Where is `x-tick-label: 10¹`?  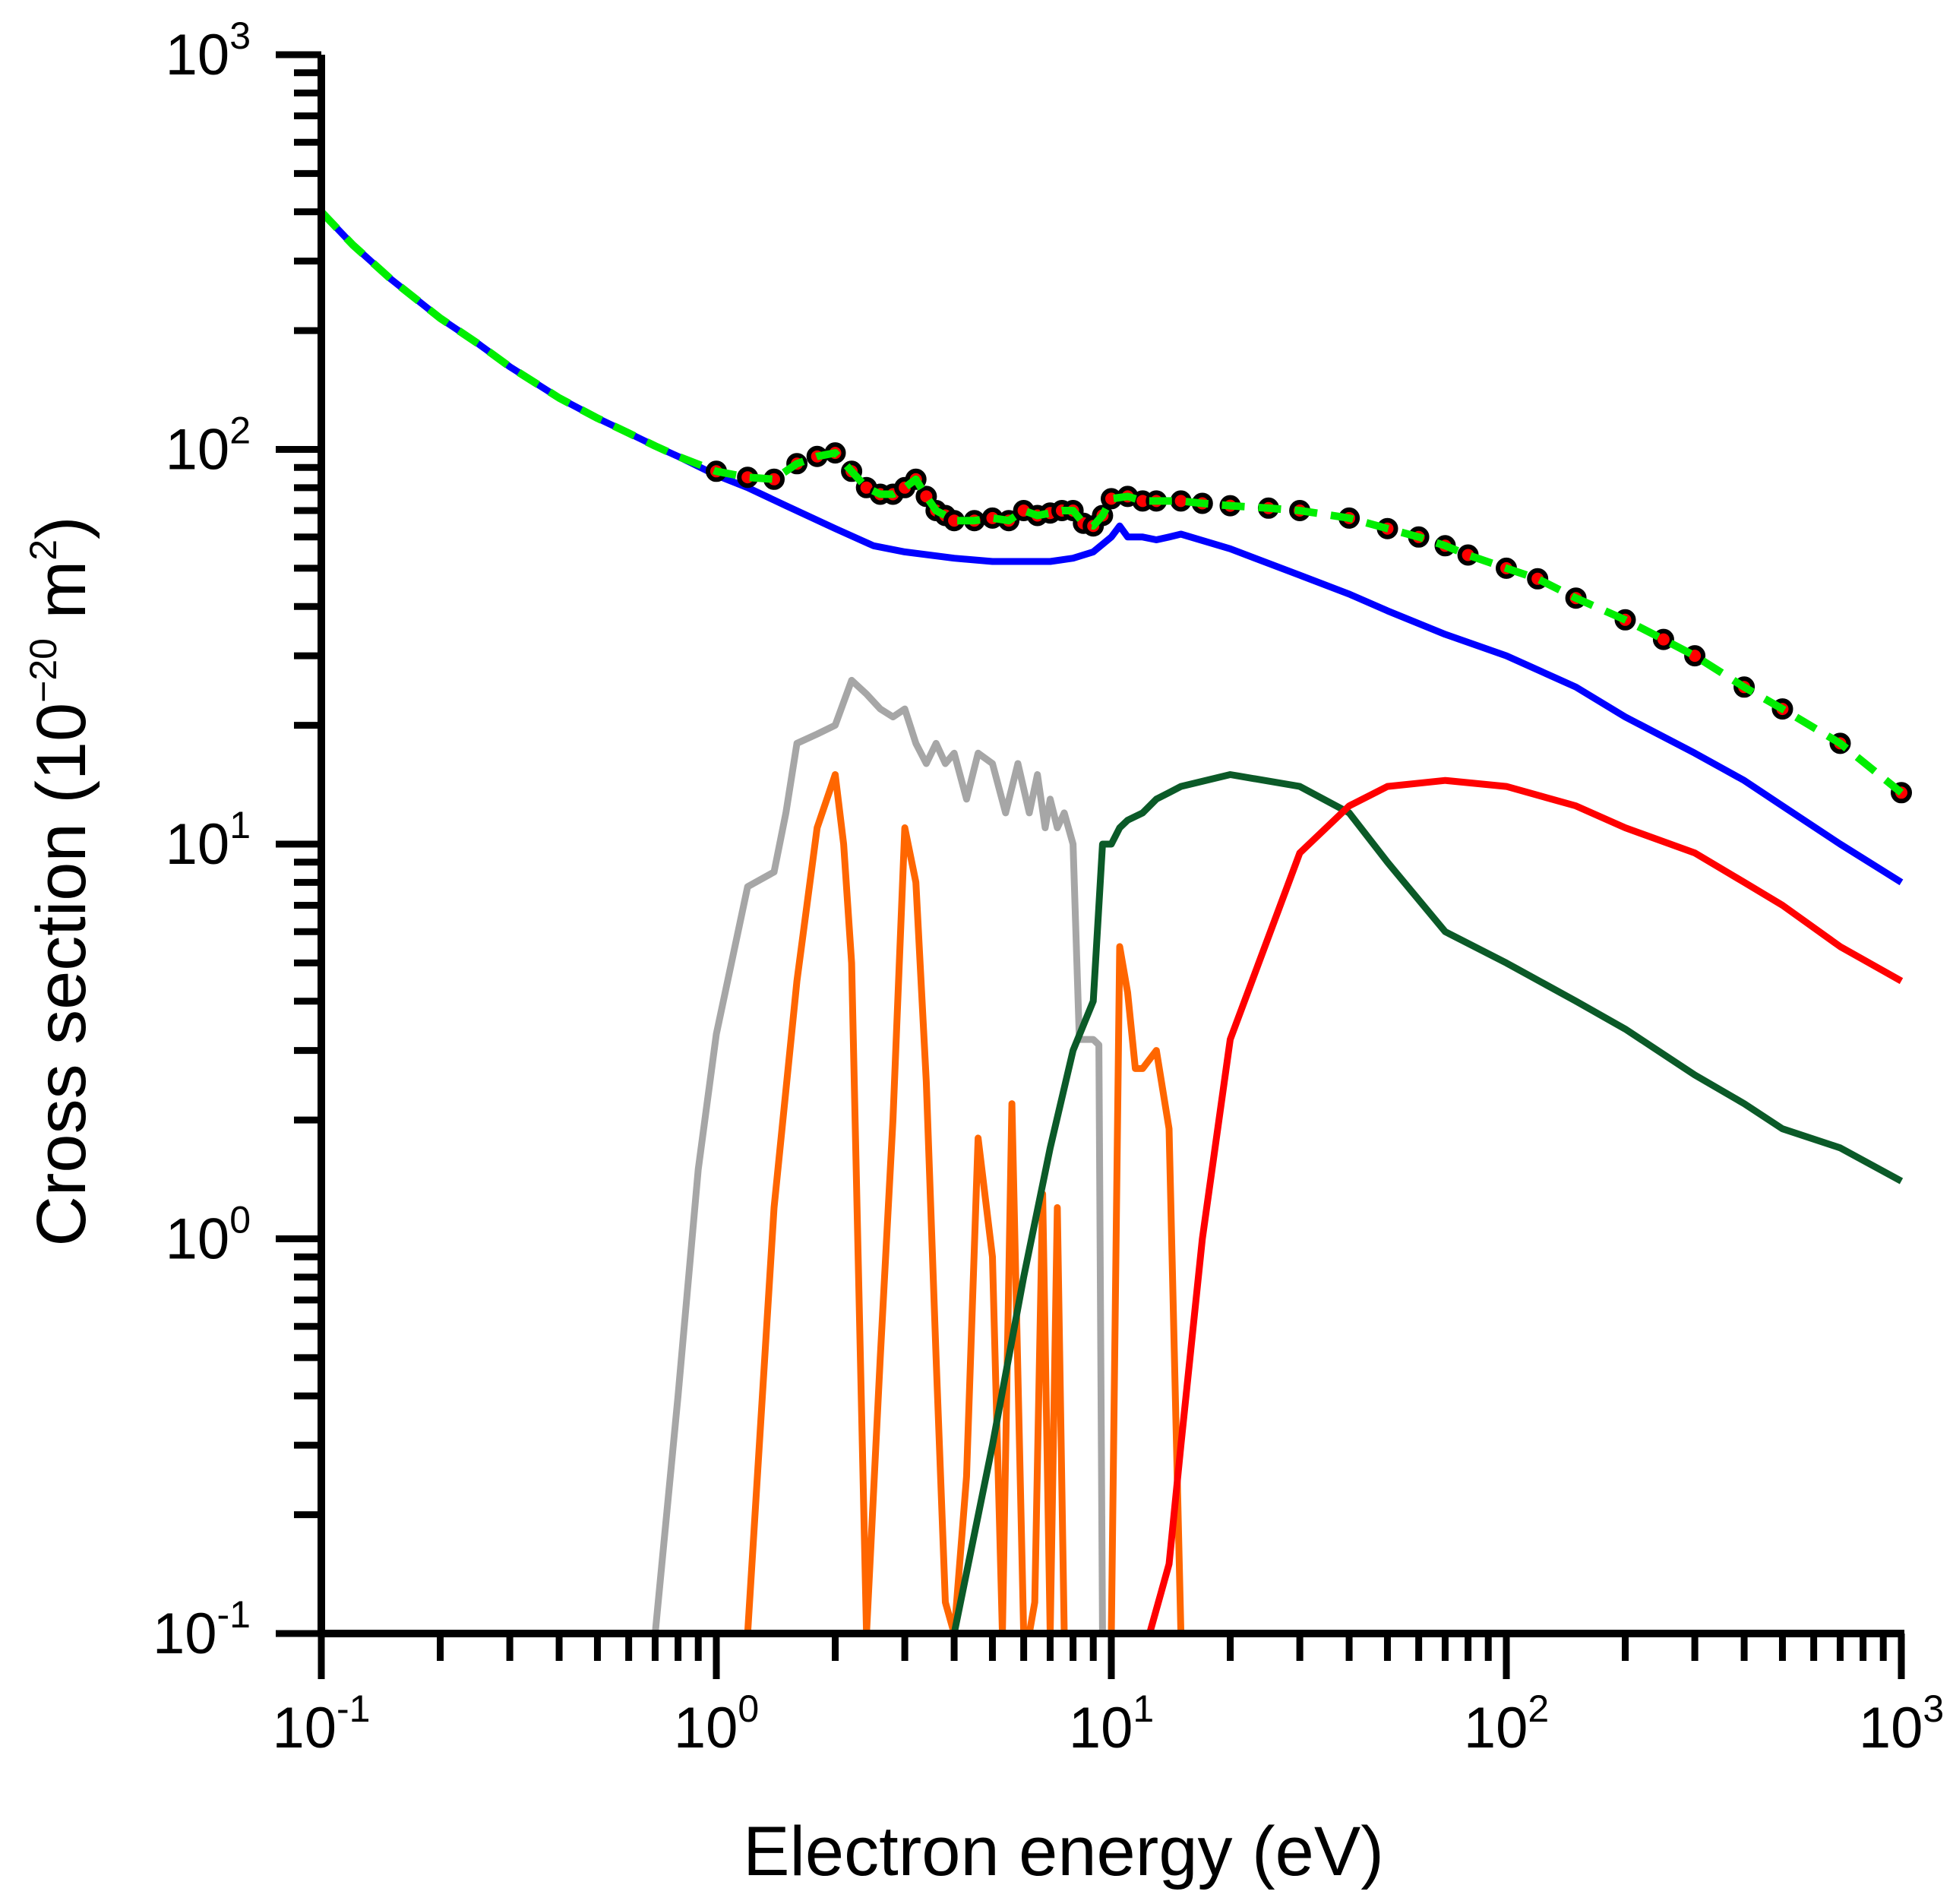
x-tick-label: 10¹ is located at coordinates (1111, 1723).